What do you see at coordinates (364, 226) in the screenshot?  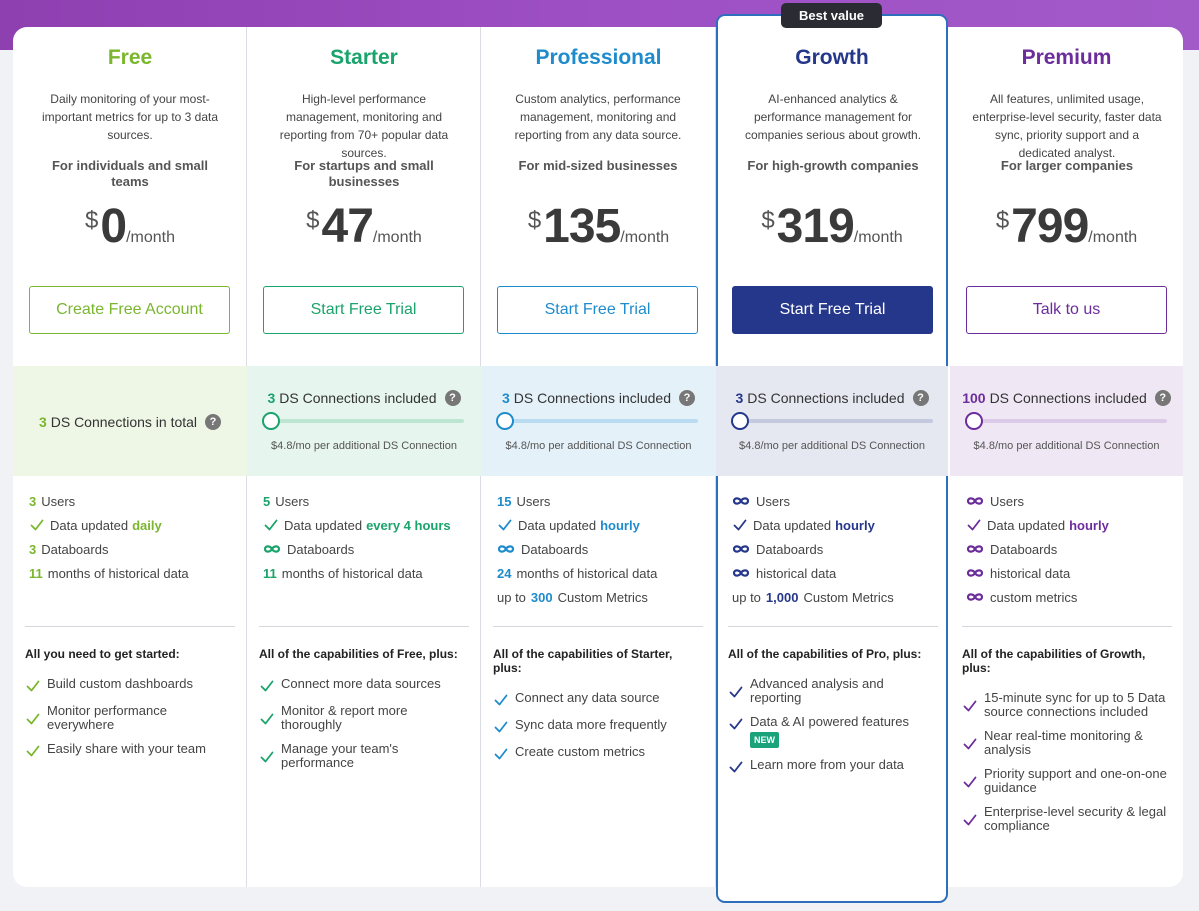 I see `plan-price: $47/month` at bounding box center [364, 226].